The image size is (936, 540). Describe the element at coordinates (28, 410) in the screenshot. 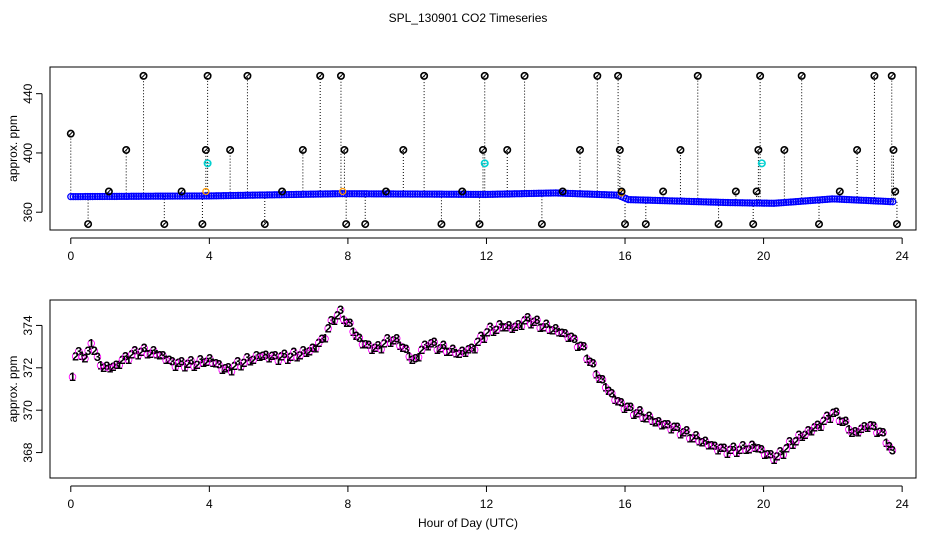

I see `bottom-y-tick-label: 370` at that location.